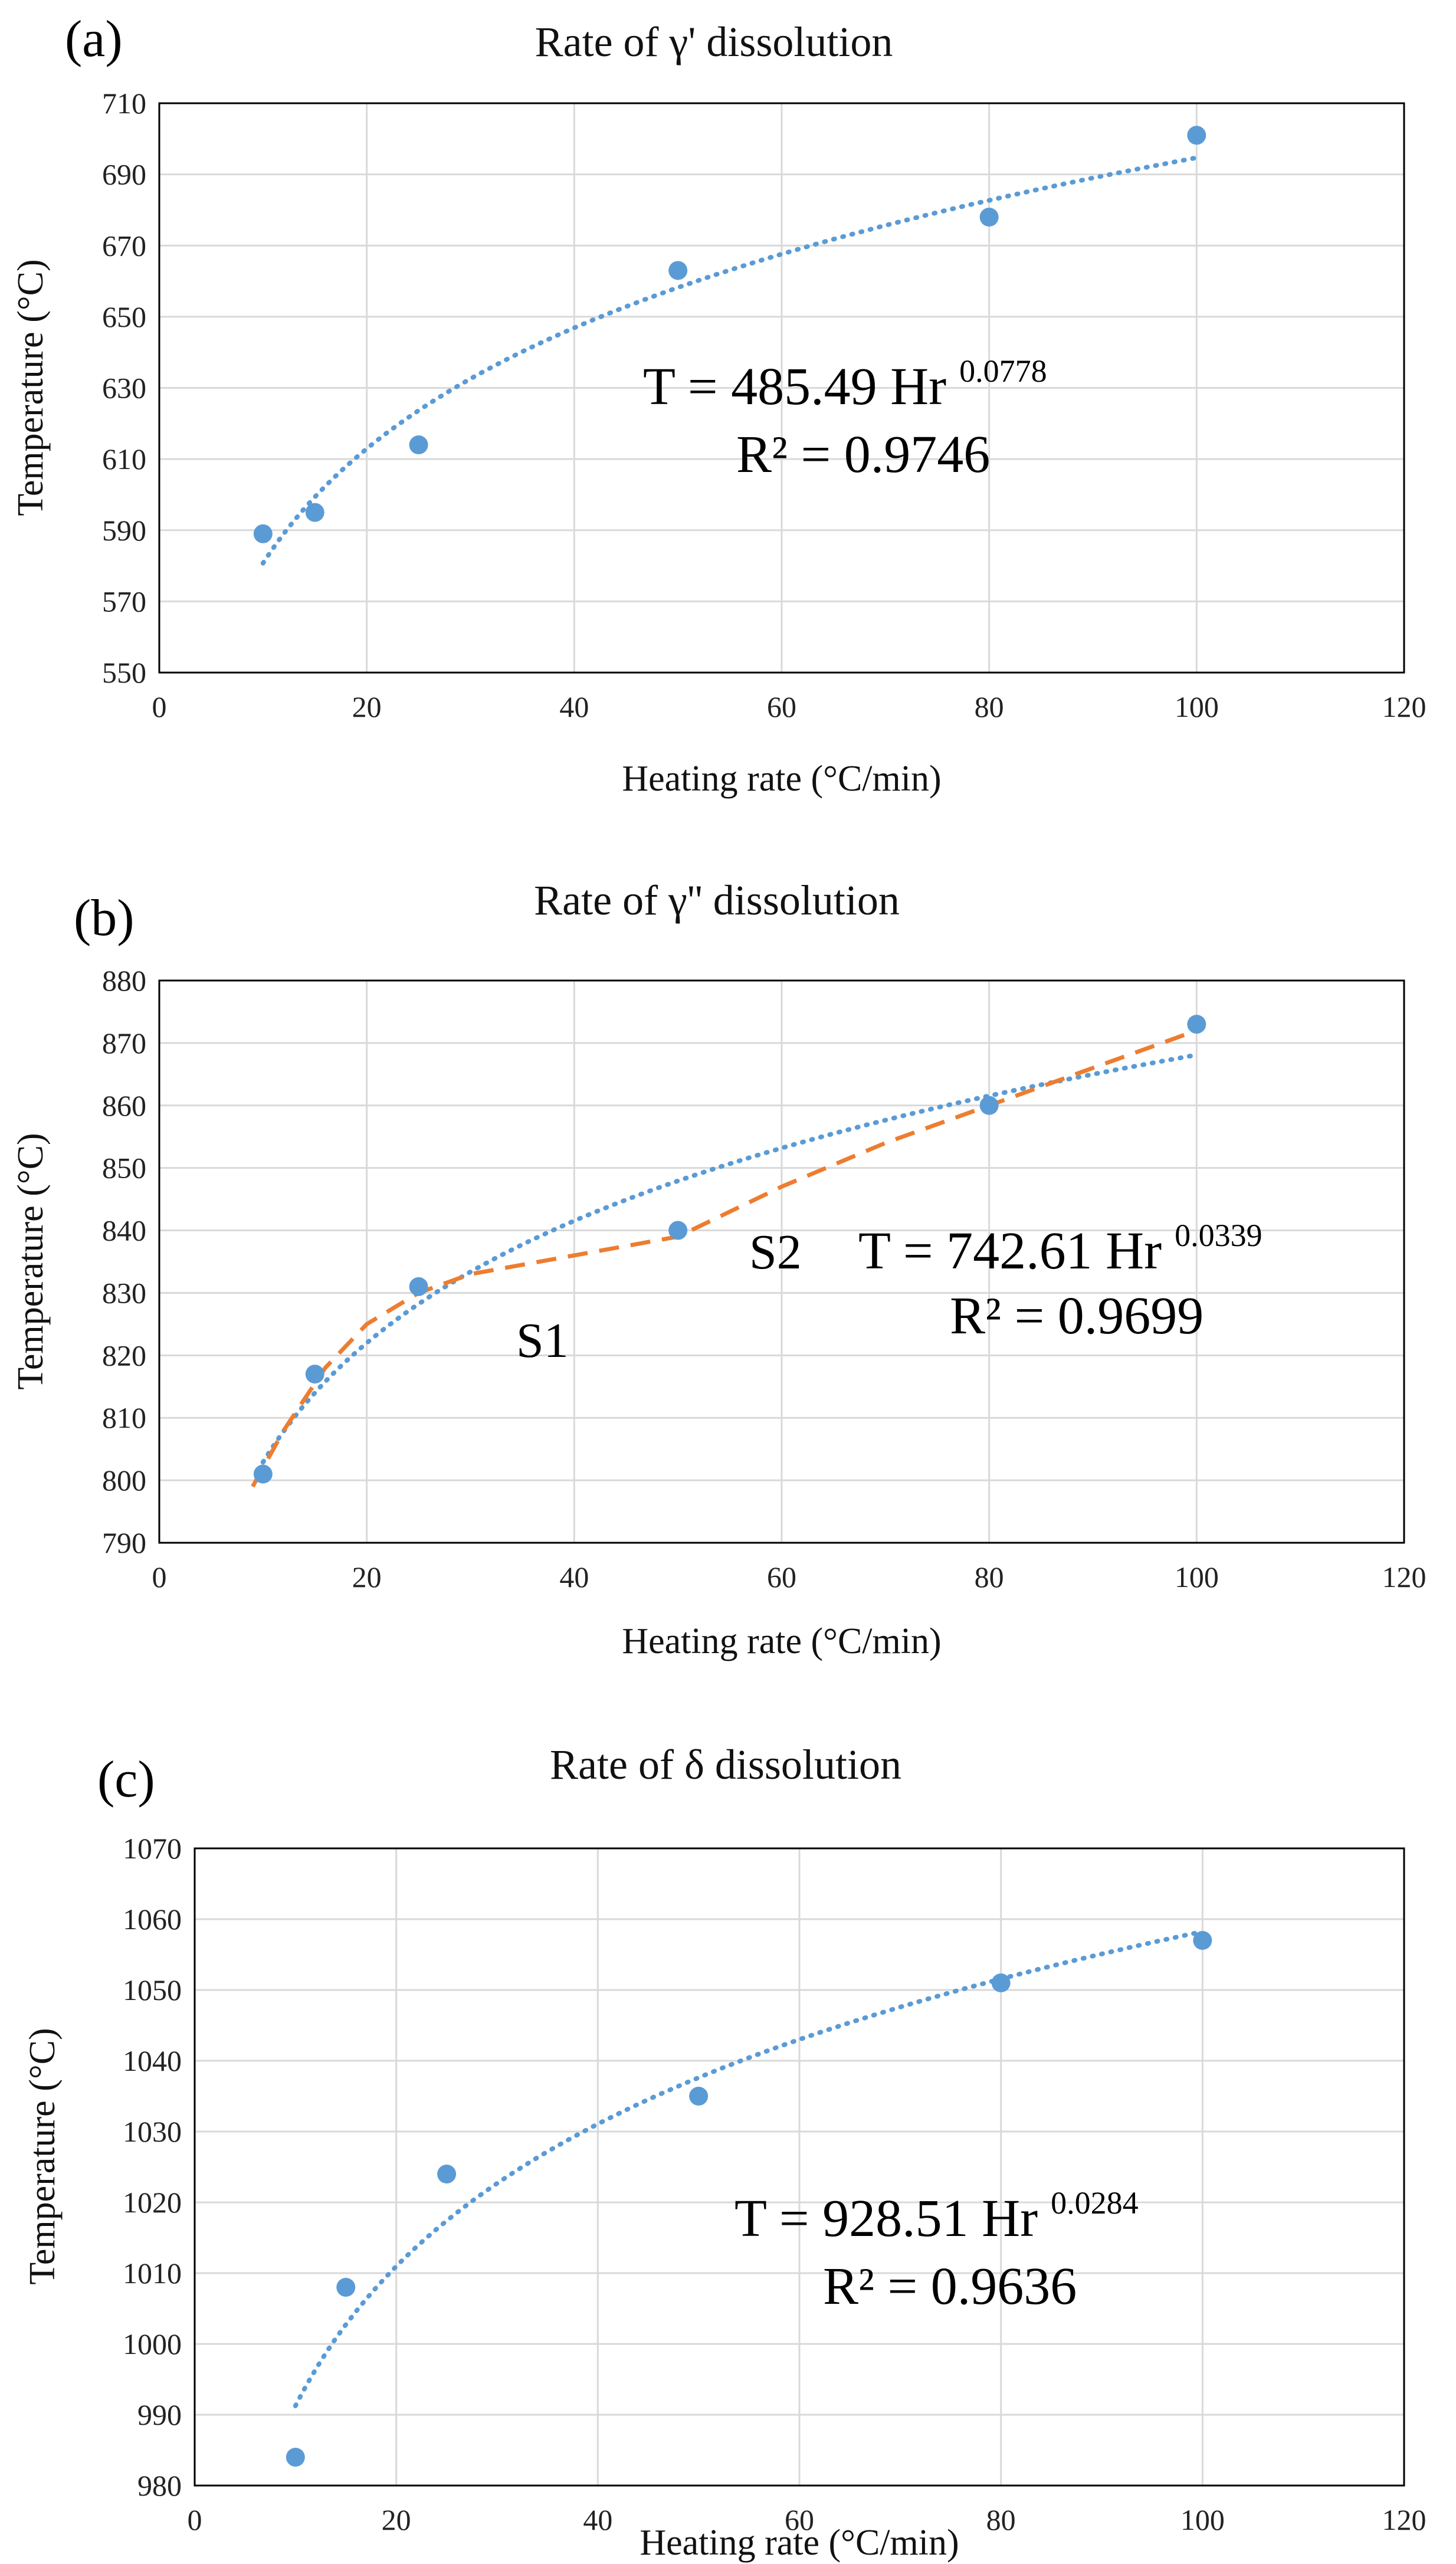 Image resolution: width=1456 pixels, height=2564 pixels. I want to click on y-tick-label: 1000, so click(152, 2343).